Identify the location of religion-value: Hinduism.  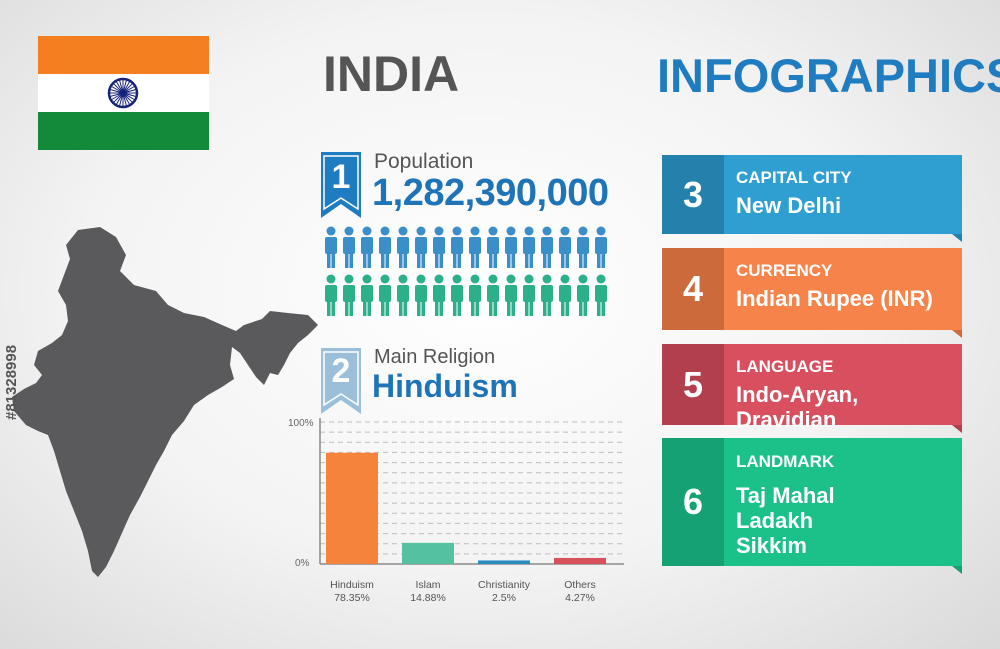
(445, 386).